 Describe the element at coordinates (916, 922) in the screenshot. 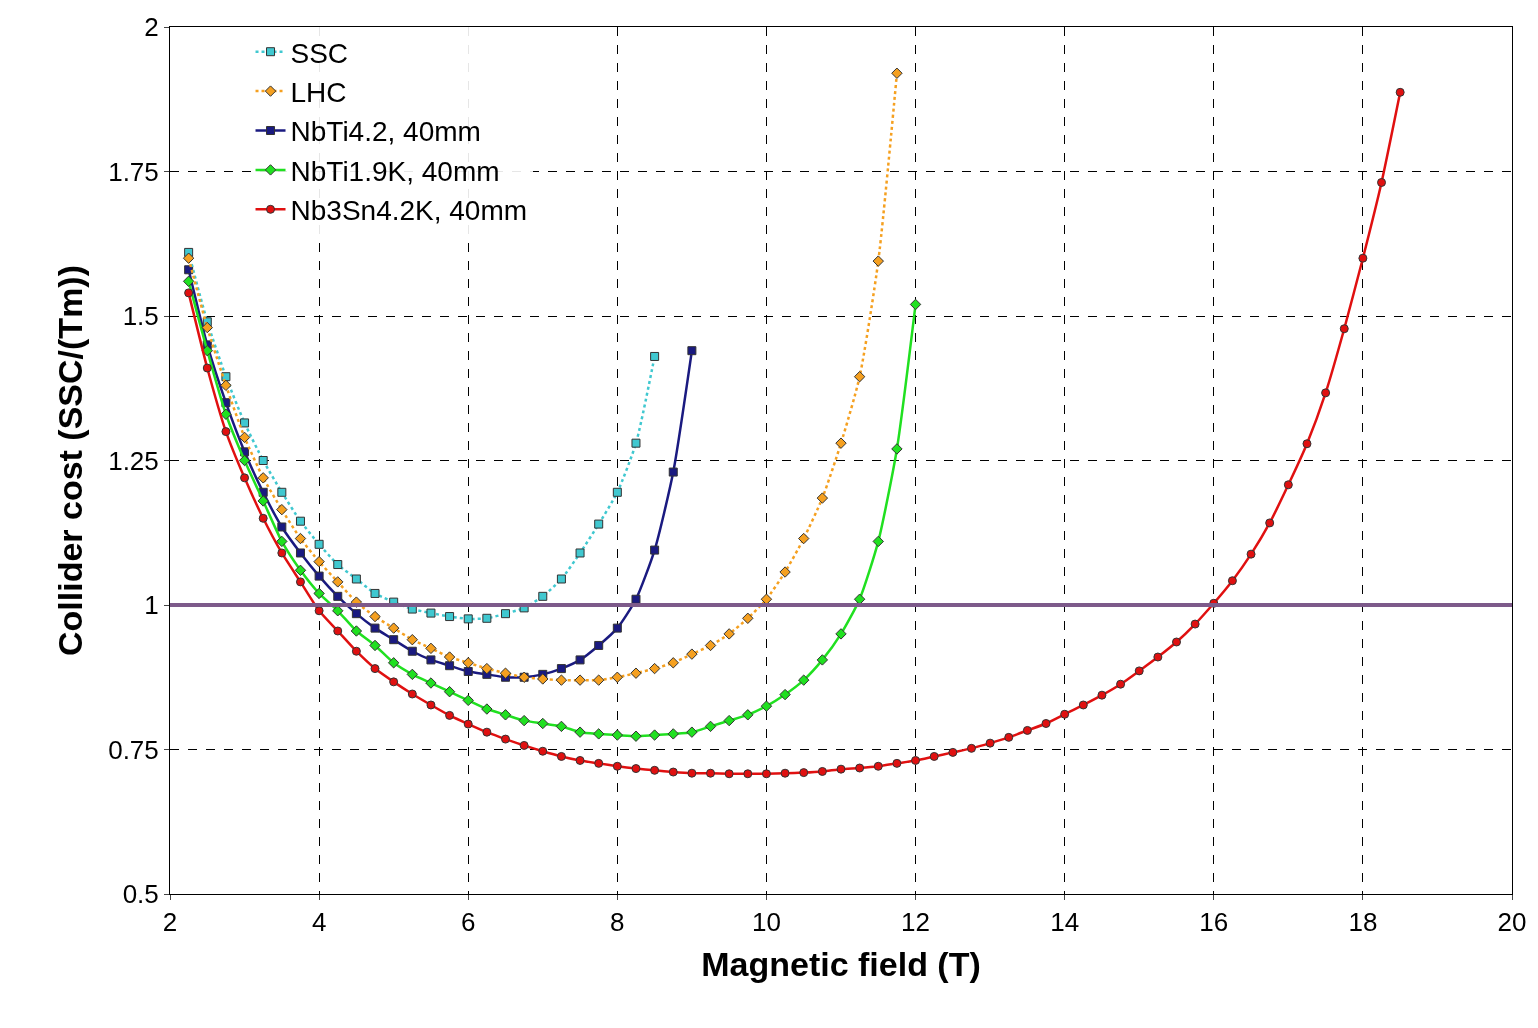

I see `x-tick-label: 12` at that location.